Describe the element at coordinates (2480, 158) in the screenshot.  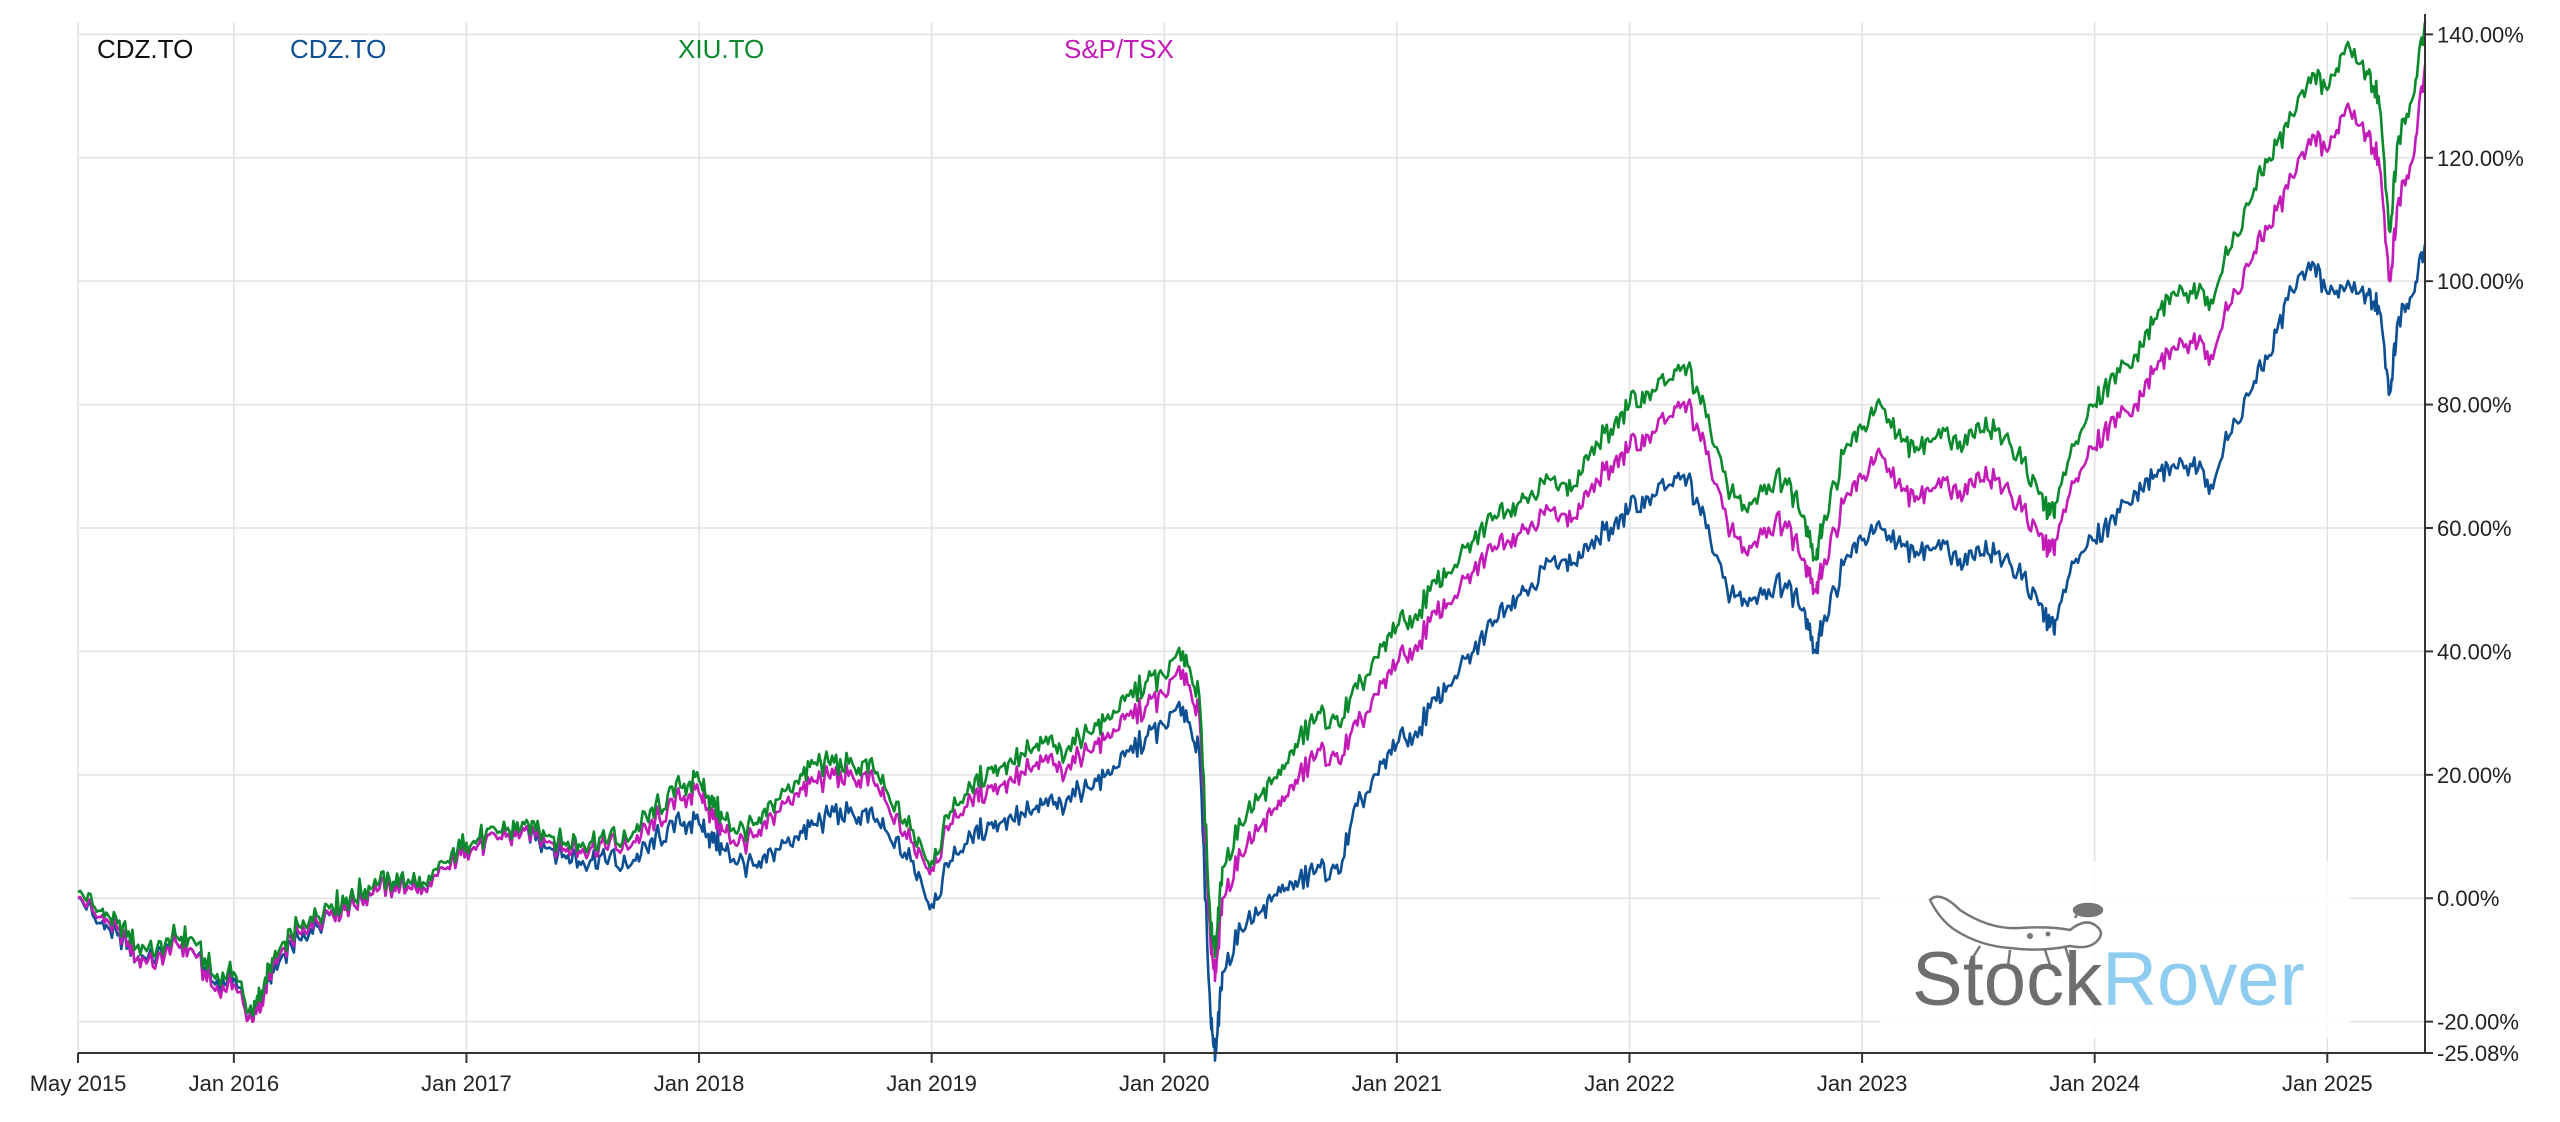
I see `y-tick-label: 120.00%` at that location.